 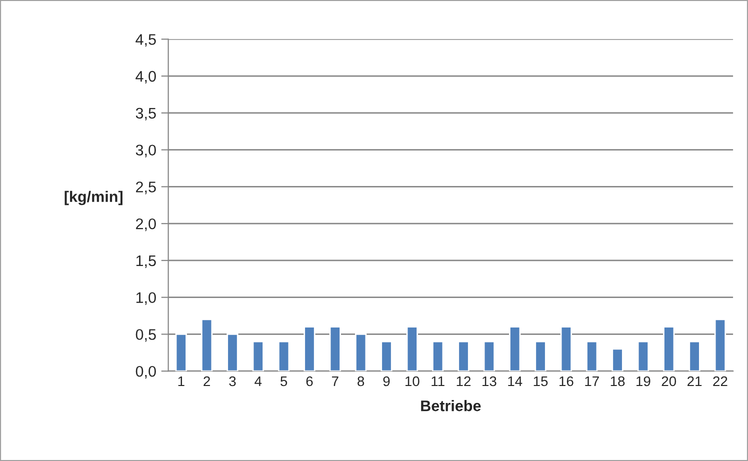 What do you see at coordinates (146, 151) in the screenshot?
I see `y-tick-label: 3,0` at bounding box center [146, 151].